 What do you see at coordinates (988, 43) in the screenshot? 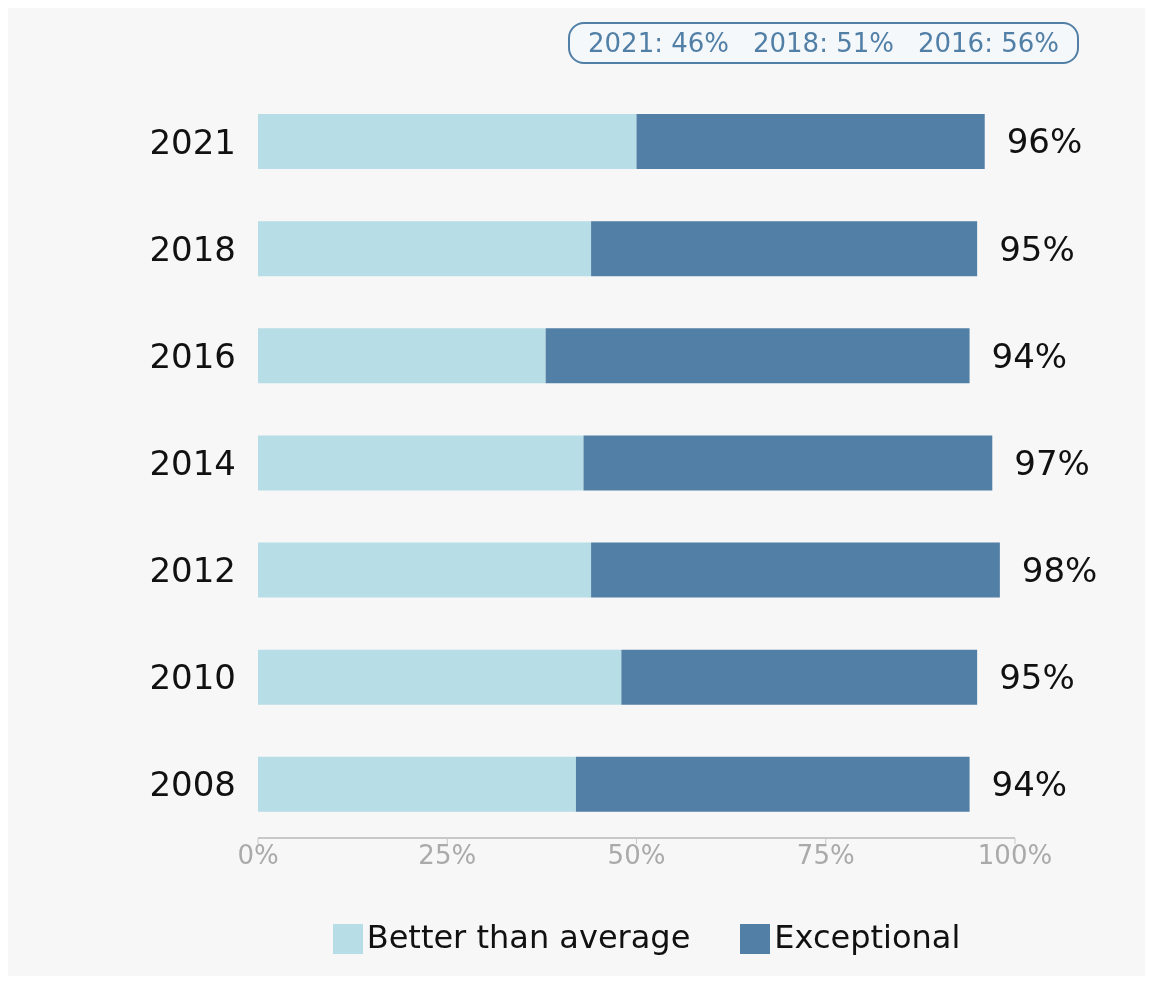
I see `text: 2016: 56%` at bounding box center [988, 43].